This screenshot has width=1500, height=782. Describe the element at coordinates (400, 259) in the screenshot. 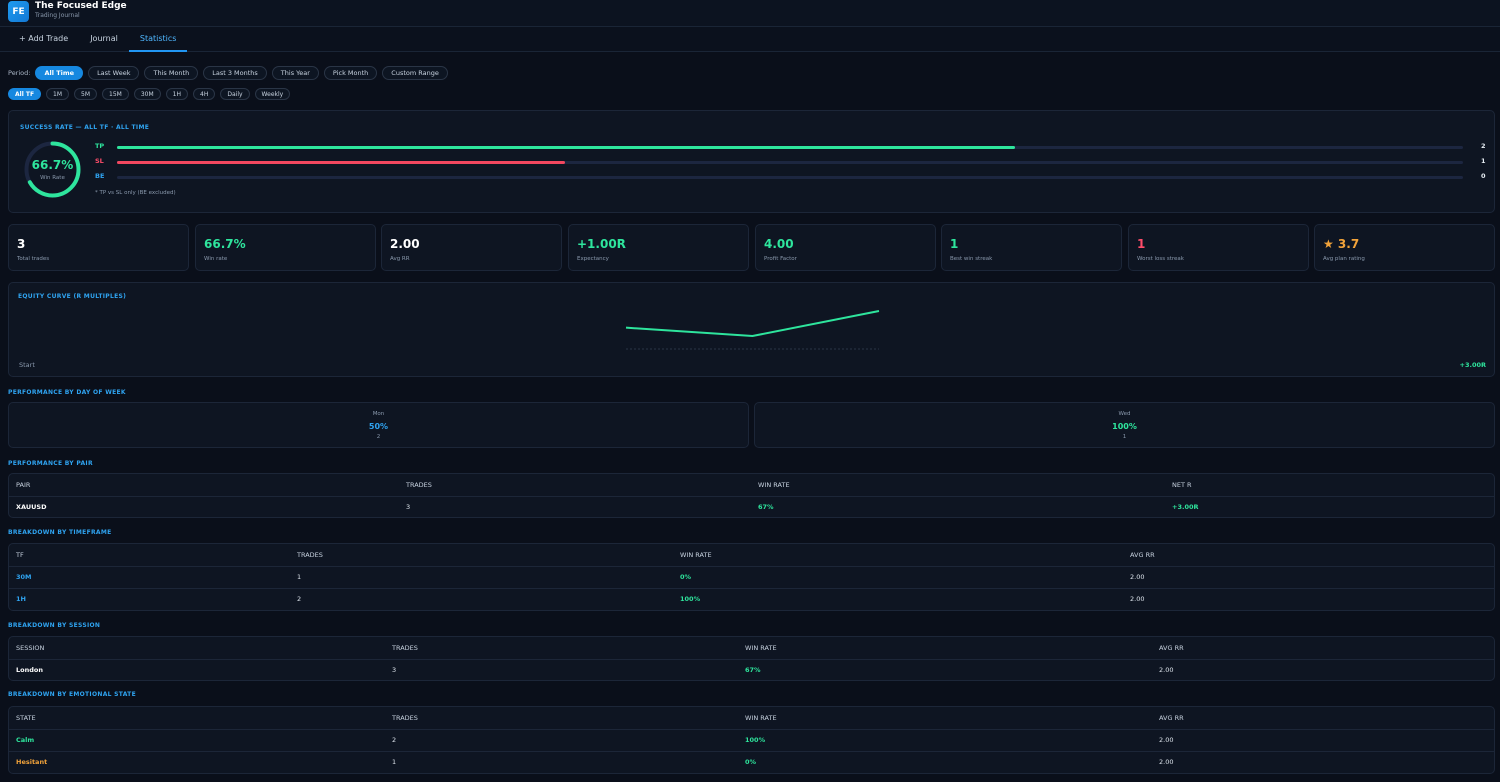

I see `kpi-label: Avg RR` at that location.